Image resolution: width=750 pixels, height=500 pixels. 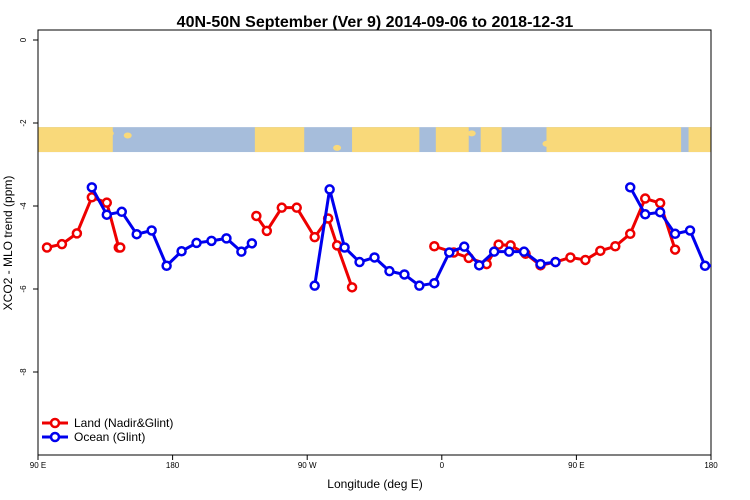 I want to click on legend-label: Land (Nadir&Glint), so click(x=123, y=423).